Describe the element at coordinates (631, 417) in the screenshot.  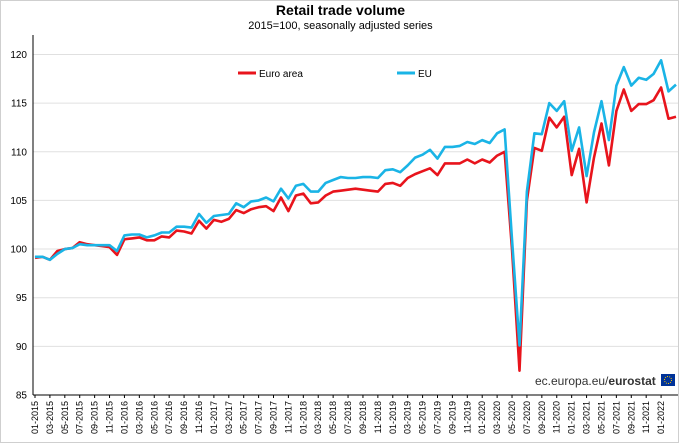
I see `x-tick-09-2021: 09-2021` at that location.